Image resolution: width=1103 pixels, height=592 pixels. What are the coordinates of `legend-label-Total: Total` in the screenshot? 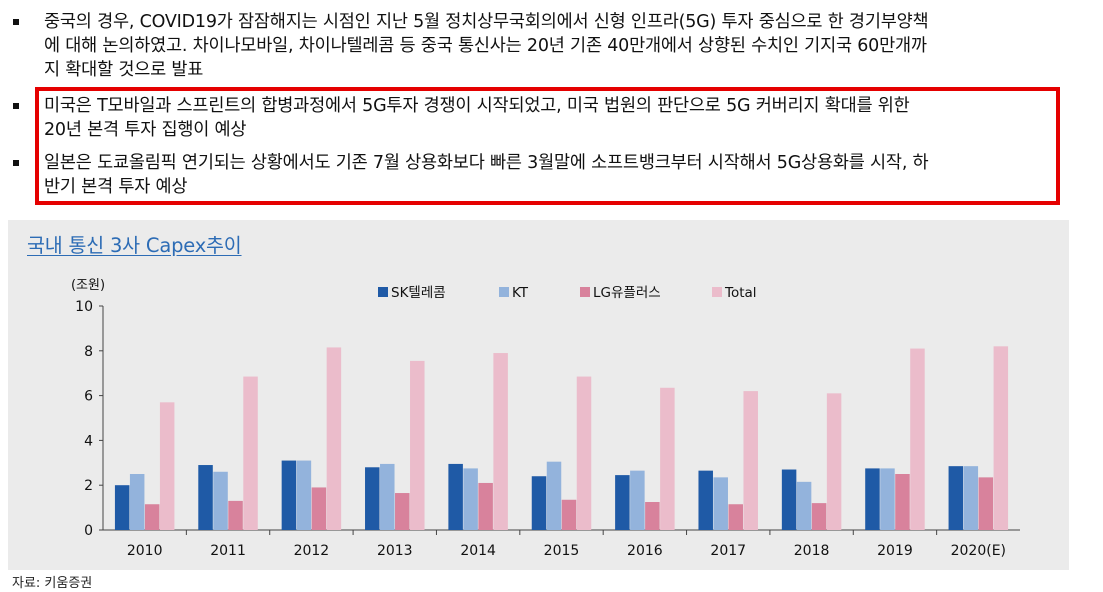 It's located at (740, 293).